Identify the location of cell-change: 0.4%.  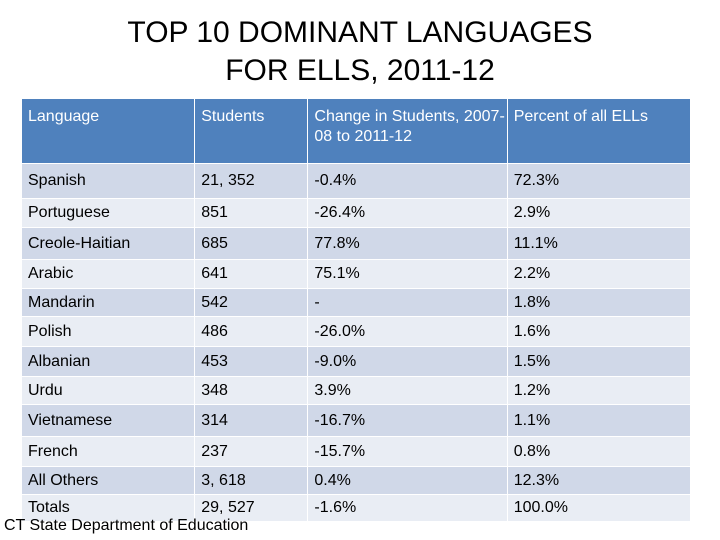
(407, 480).